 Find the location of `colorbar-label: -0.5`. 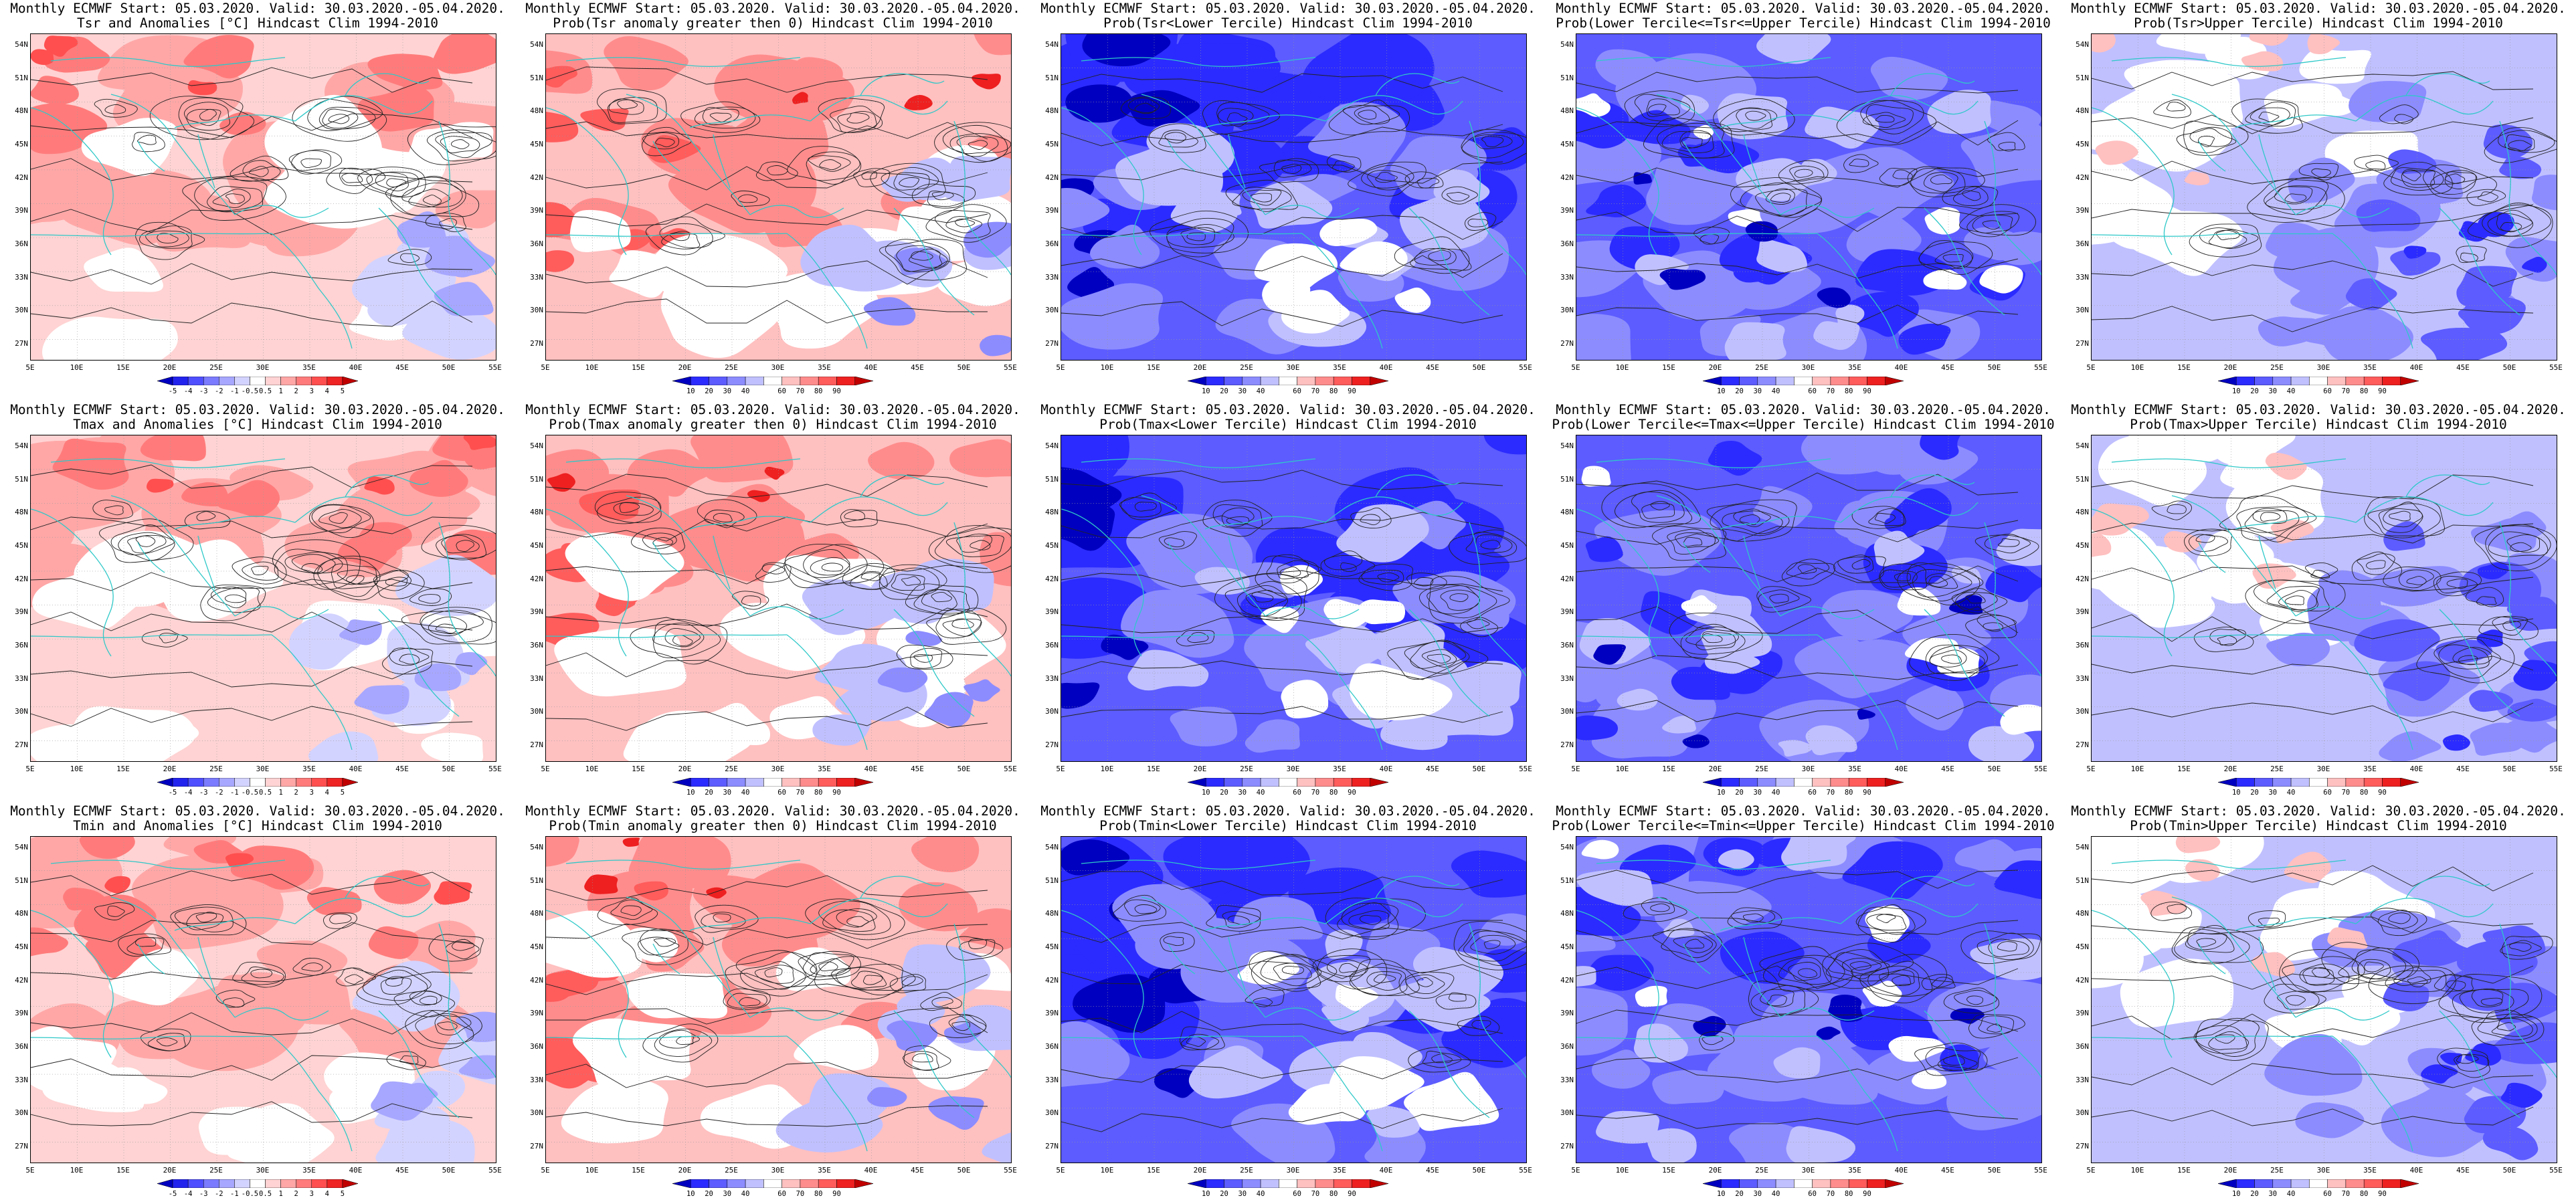

colorbar-label: -0.5 is located at coordinates (250, 793).